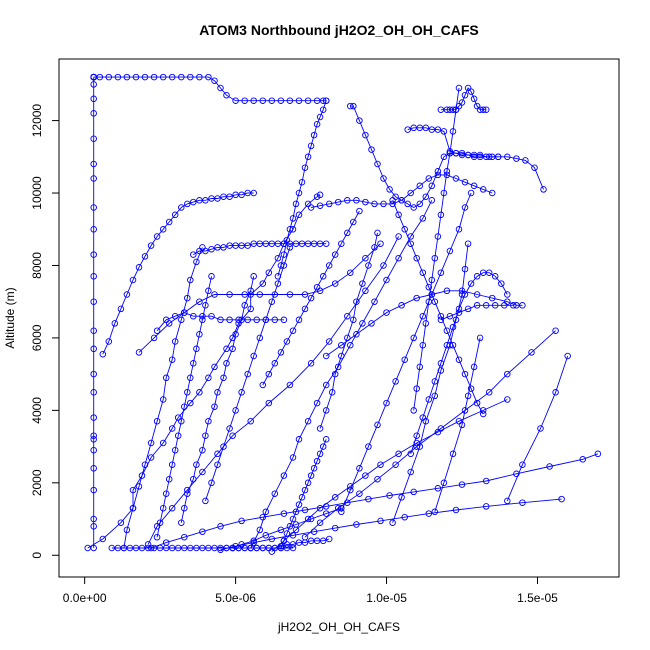 This screenshot has height=650, width=650. What do you see at coordinates (45, 331) in the screenshot?
I see `y-axis: 0 2000 4000 6000 8000 10000 12000` at bounding box center [45, 331].